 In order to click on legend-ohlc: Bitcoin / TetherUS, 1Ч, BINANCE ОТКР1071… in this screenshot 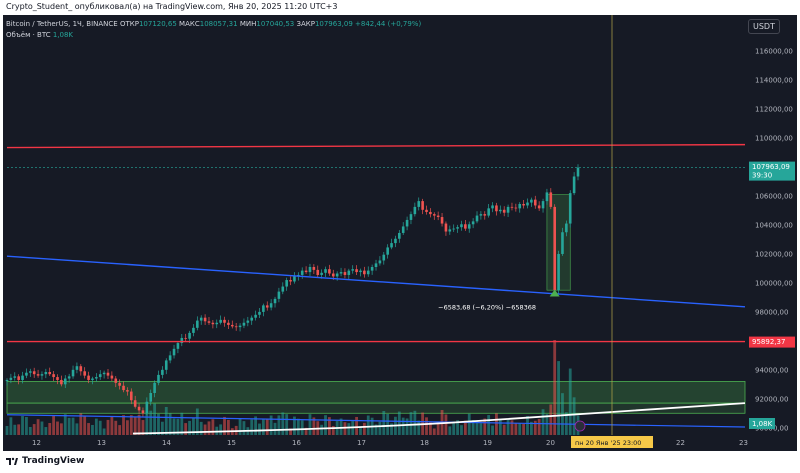, I will do `click(213, 24)`.